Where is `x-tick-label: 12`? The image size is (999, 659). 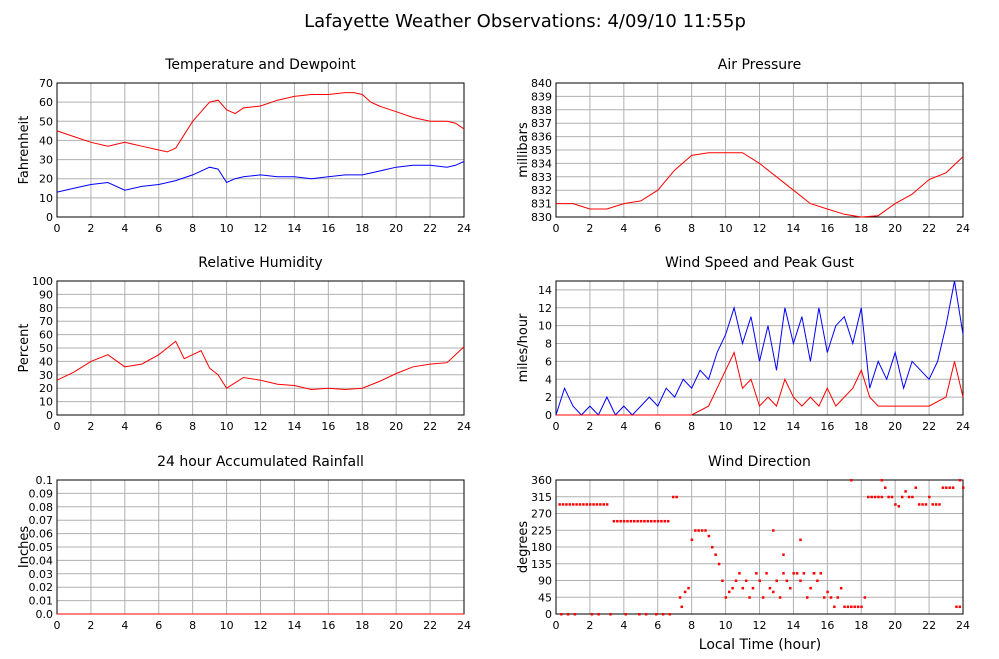
x-tick-label: 12 is located at coordinates (261, 228).